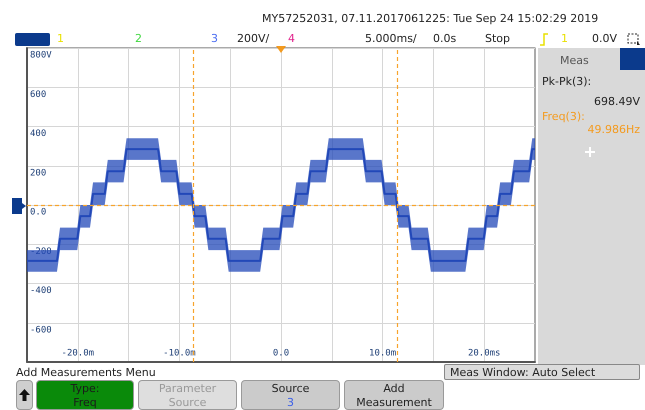 This screenshot has height=410, width=645. Describe the element at coordinates (382, 353) in the screenshot. I see `x-tick-label: 10.0m` at that location.